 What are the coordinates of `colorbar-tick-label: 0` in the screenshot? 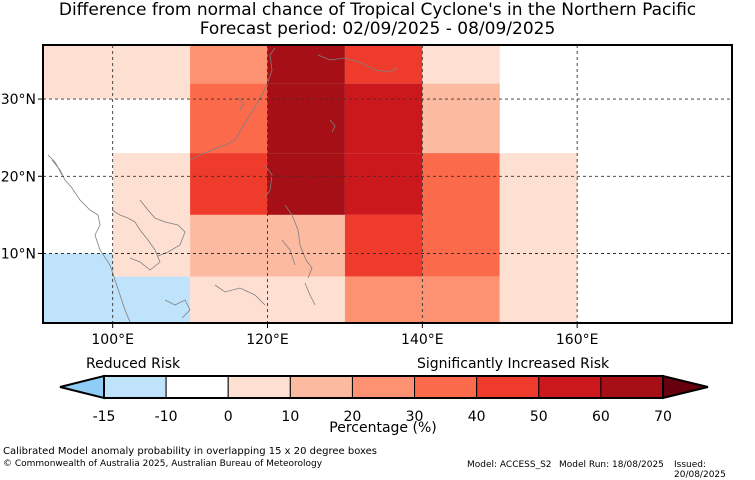 It's located at (228, 417).